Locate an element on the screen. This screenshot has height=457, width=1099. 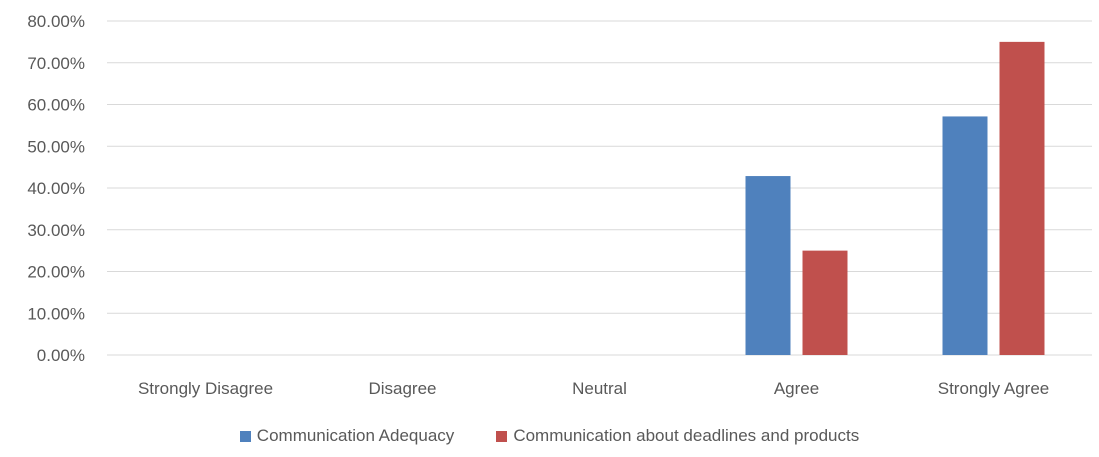
x-tick-label: Agree is located at coordinates (796, 388).